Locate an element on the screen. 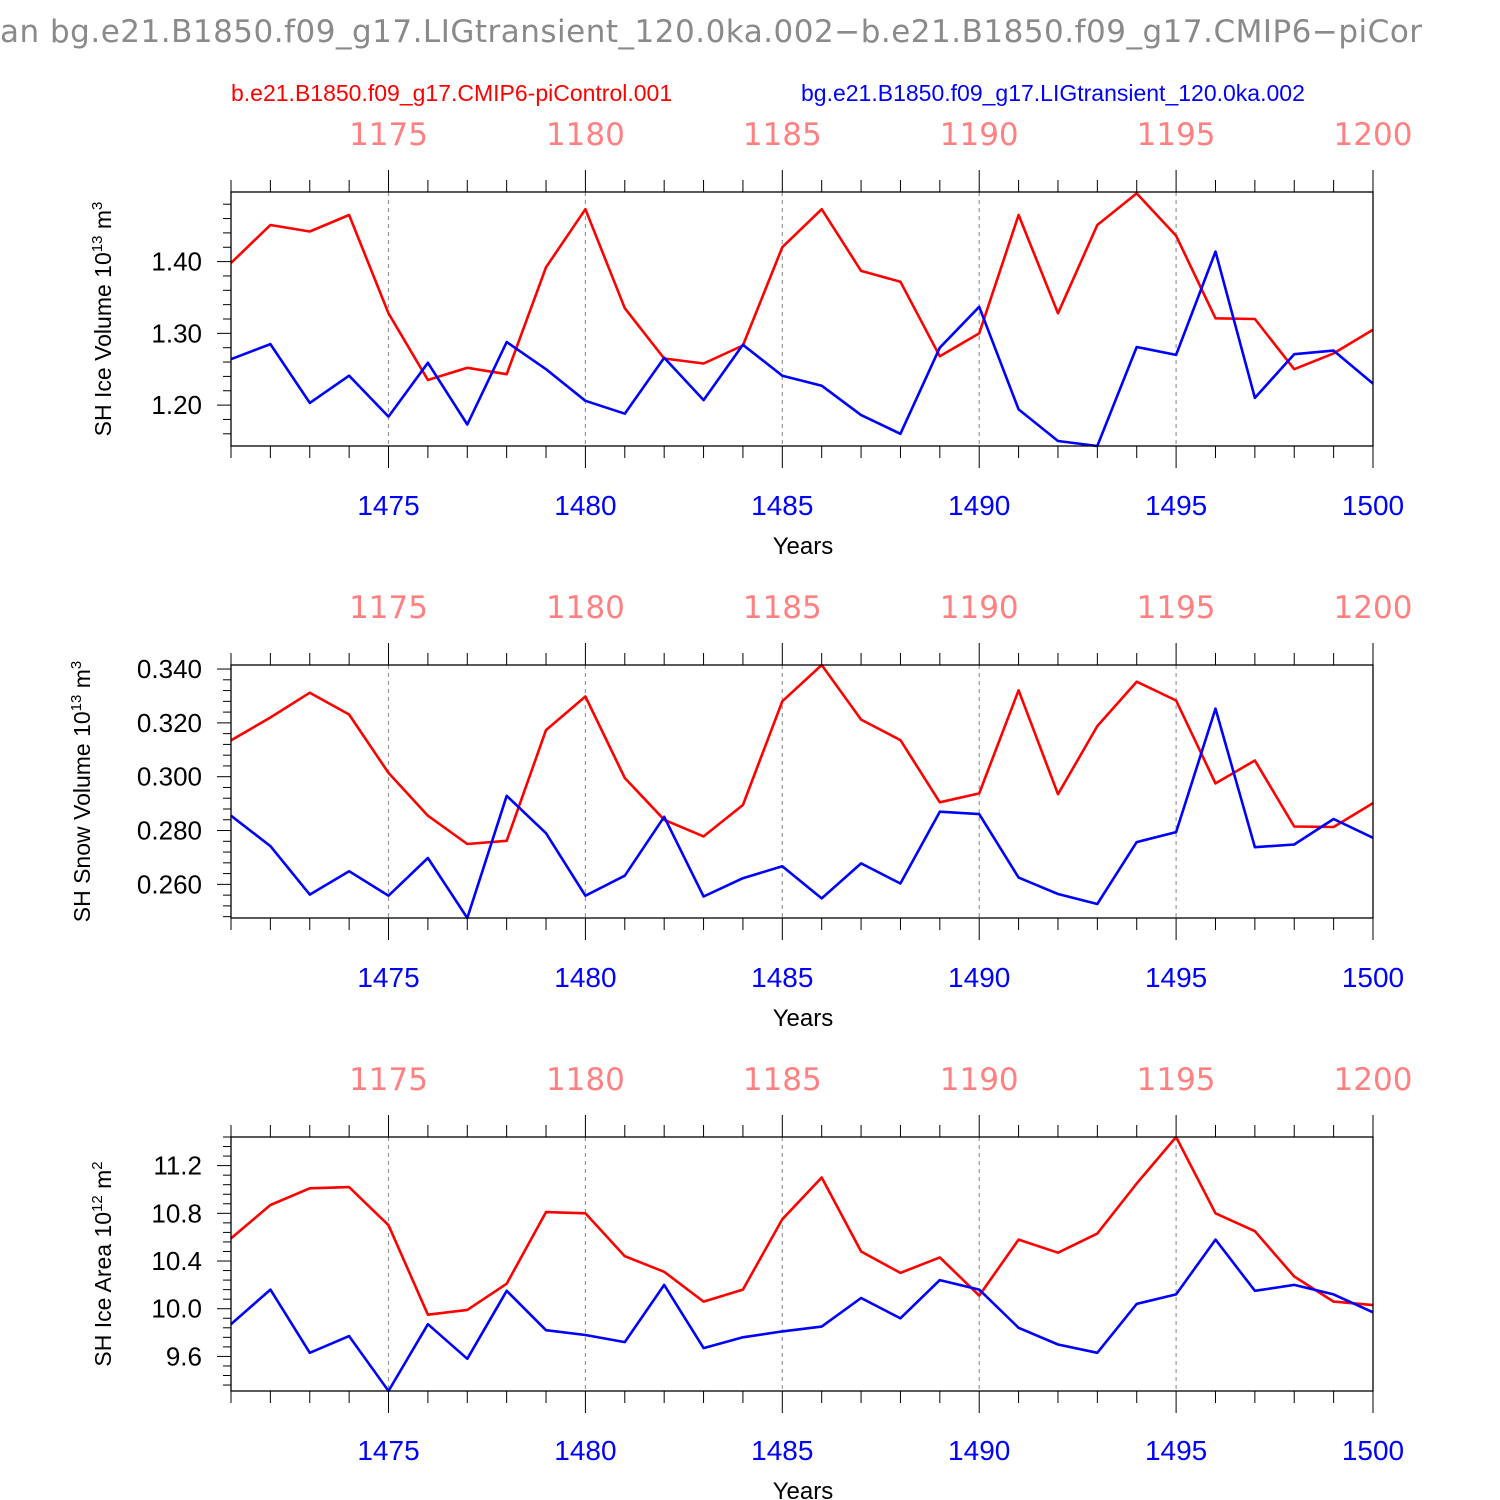  y-tick-label: 1.40 is located at coordinates (176, 262).